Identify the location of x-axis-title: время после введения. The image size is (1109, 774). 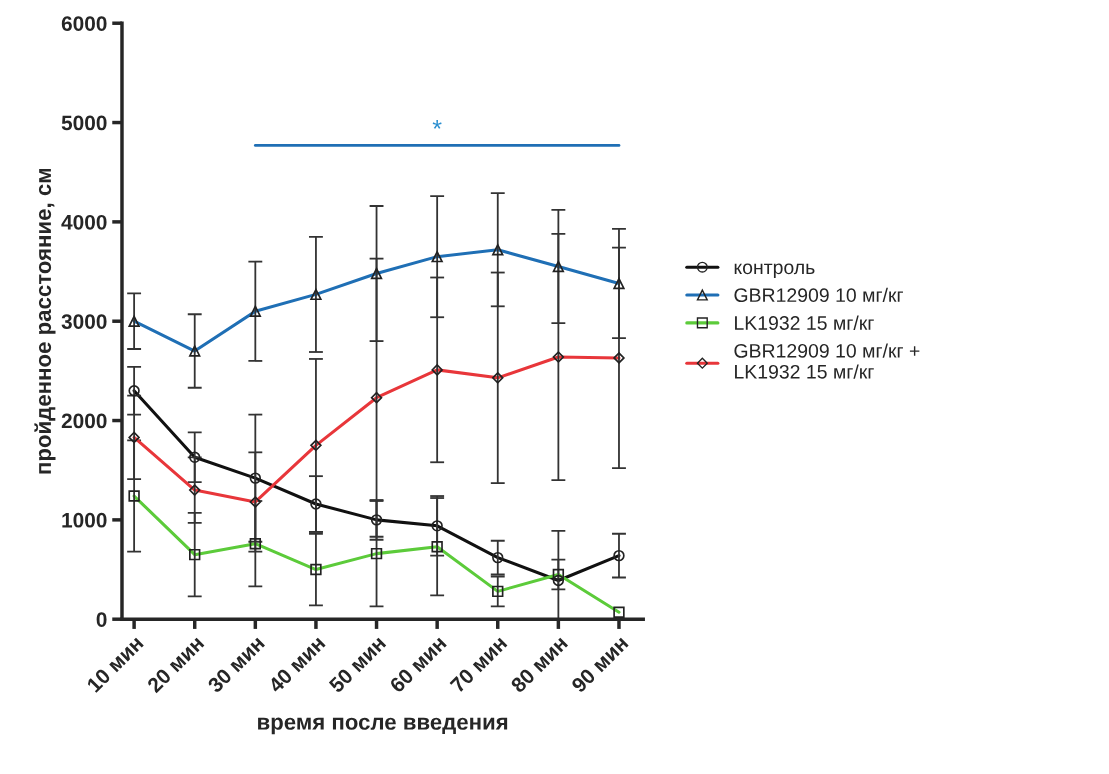
(383, 726).